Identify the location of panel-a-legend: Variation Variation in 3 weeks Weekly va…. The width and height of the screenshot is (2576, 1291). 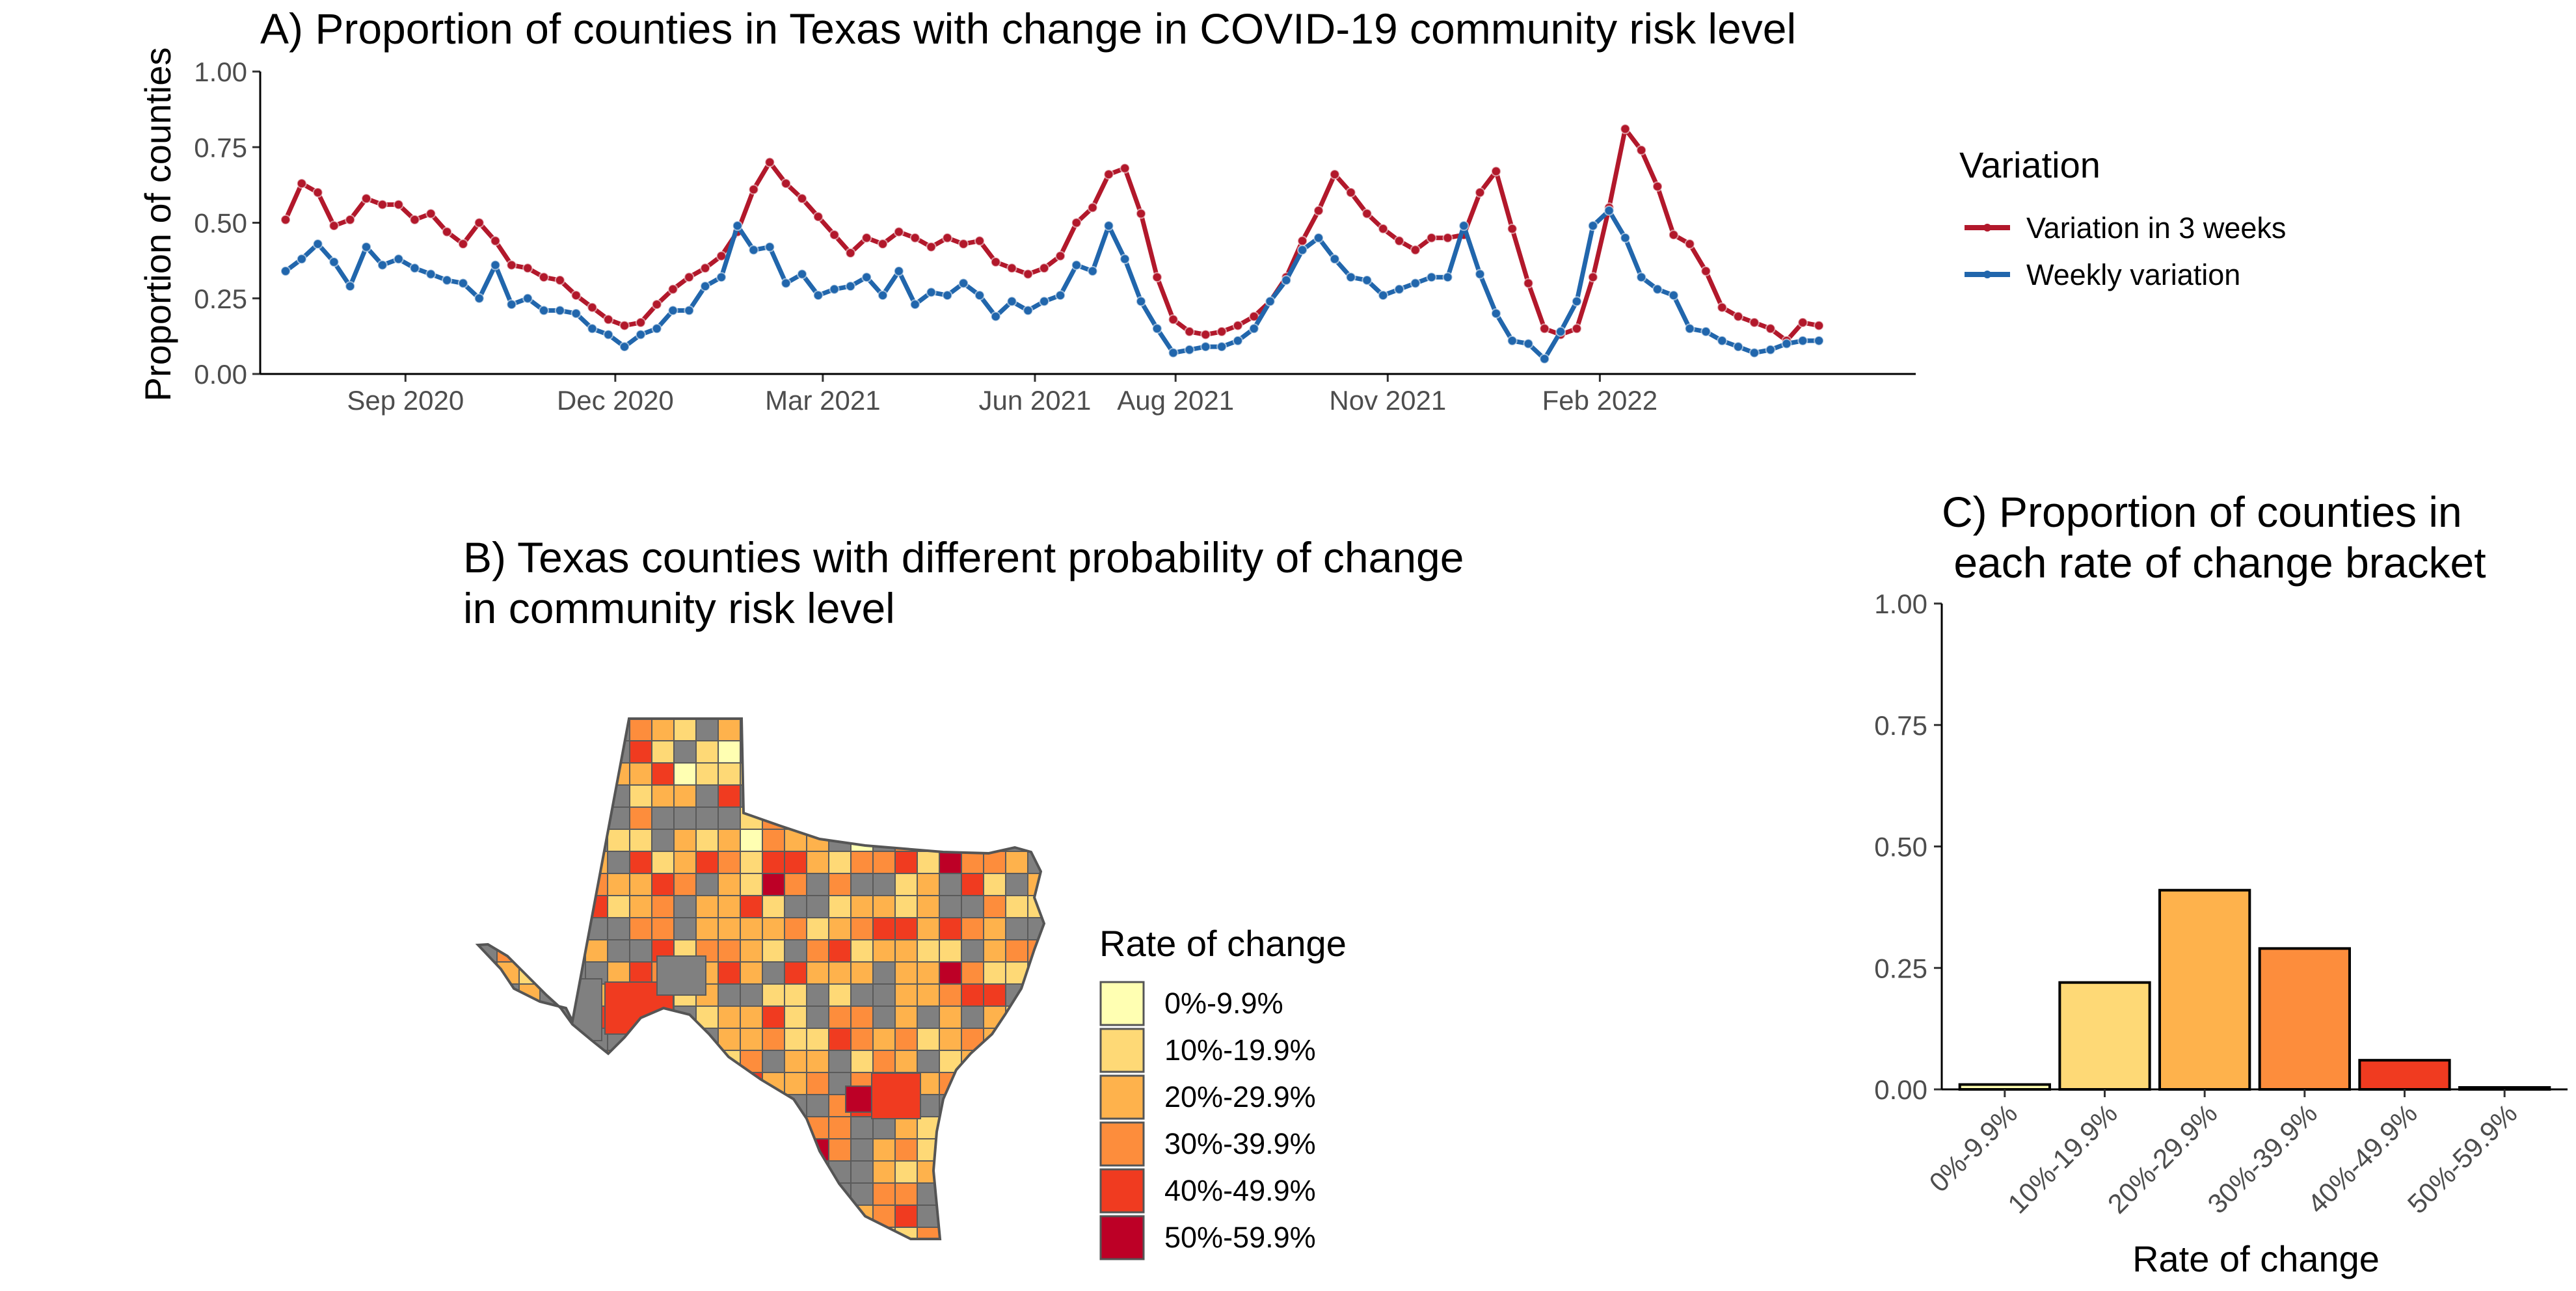
(2122, 217).